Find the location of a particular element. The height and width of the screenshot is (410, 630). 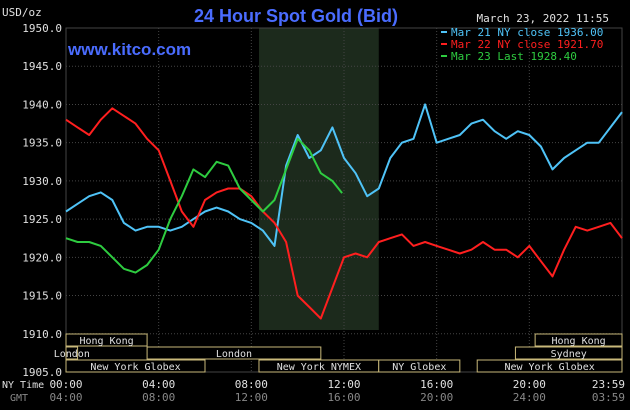

x-tick-label: 00:00 is located at coordinates (65, 384).